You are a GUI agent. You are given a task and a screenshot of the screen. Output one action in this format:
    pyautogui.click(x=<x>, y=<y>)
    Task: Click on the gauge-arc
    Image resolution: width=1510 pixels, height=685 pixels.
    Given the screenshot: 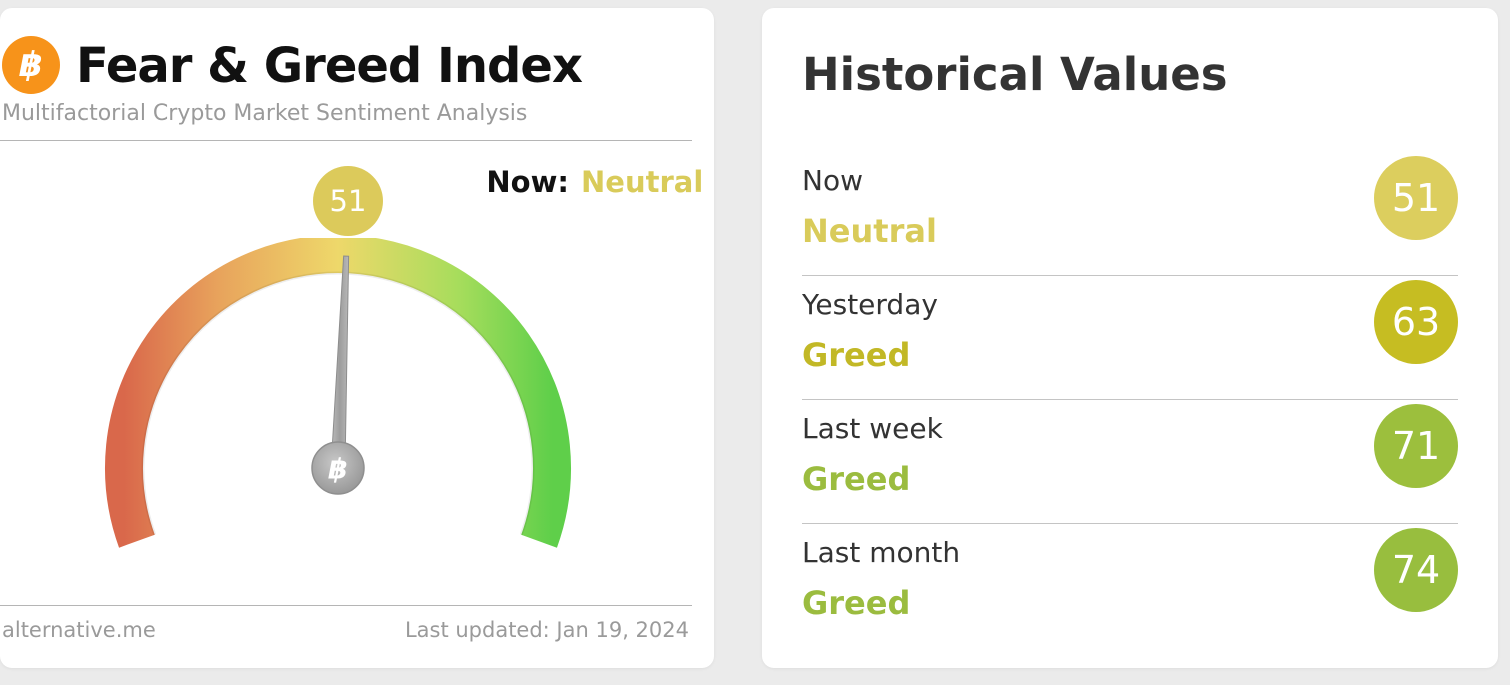 What is the action you would take?
    pyautogui.click(x=338, y=393)
    